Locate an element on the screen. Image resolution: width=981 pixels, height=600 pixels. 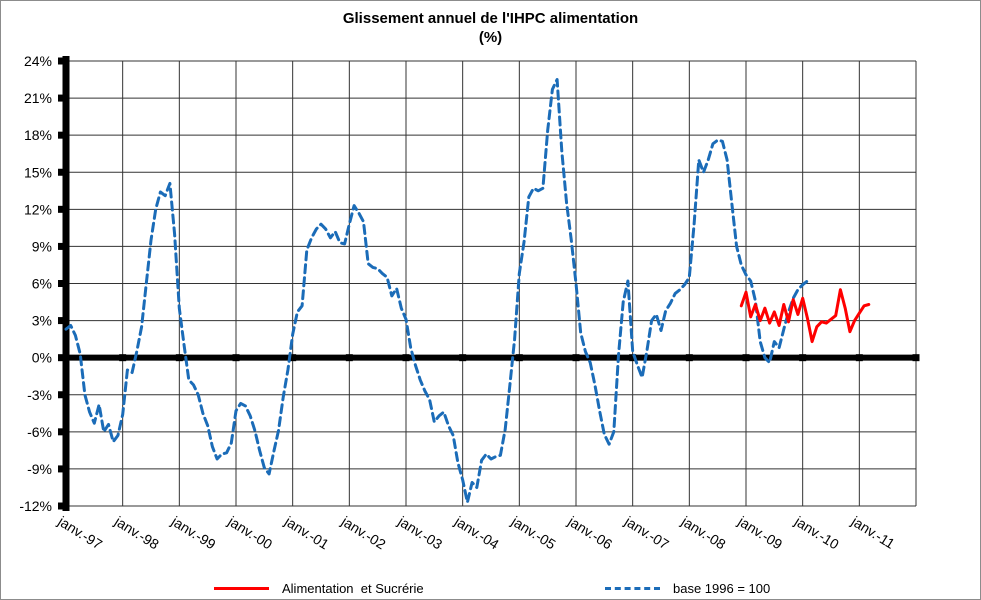
x-tick-label: janv.-09 is located at coordinates (760, 532).